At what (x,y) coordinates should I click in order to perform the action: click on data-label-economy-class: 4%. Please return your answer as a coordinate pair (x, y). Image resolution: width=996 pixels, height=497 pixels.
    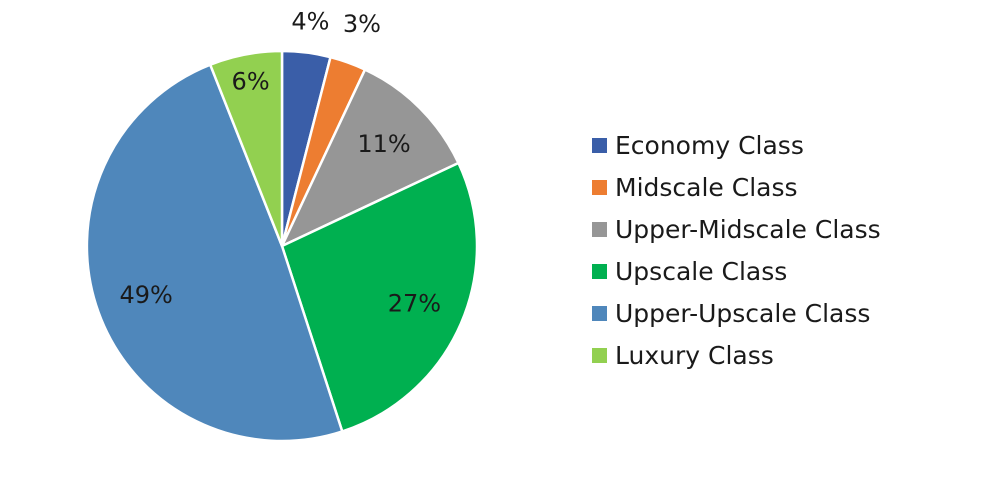
    Looking at the image, I should click on (310, 22).